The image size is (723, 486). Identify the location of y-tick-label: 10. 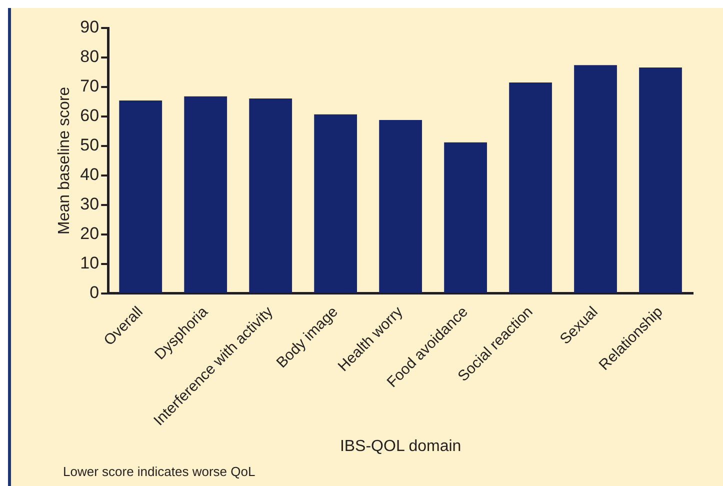
(90, 263).